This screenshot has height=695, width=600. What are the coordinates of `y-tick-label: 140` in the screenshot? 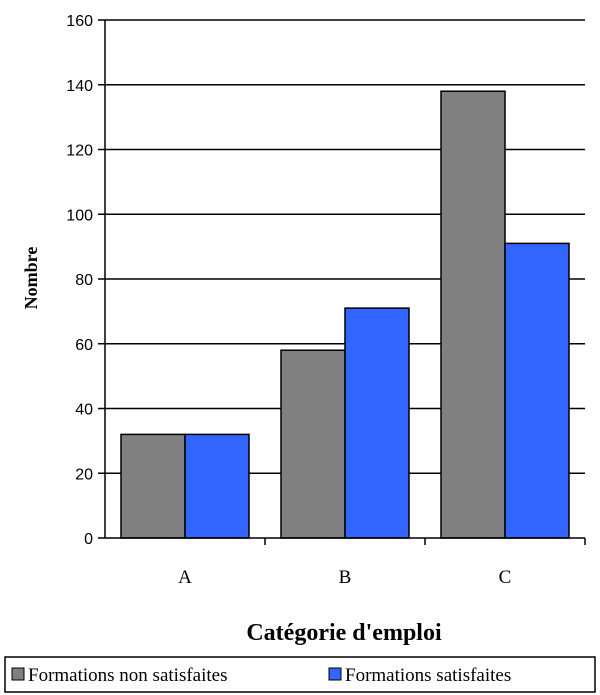 It's located at (79, 86).